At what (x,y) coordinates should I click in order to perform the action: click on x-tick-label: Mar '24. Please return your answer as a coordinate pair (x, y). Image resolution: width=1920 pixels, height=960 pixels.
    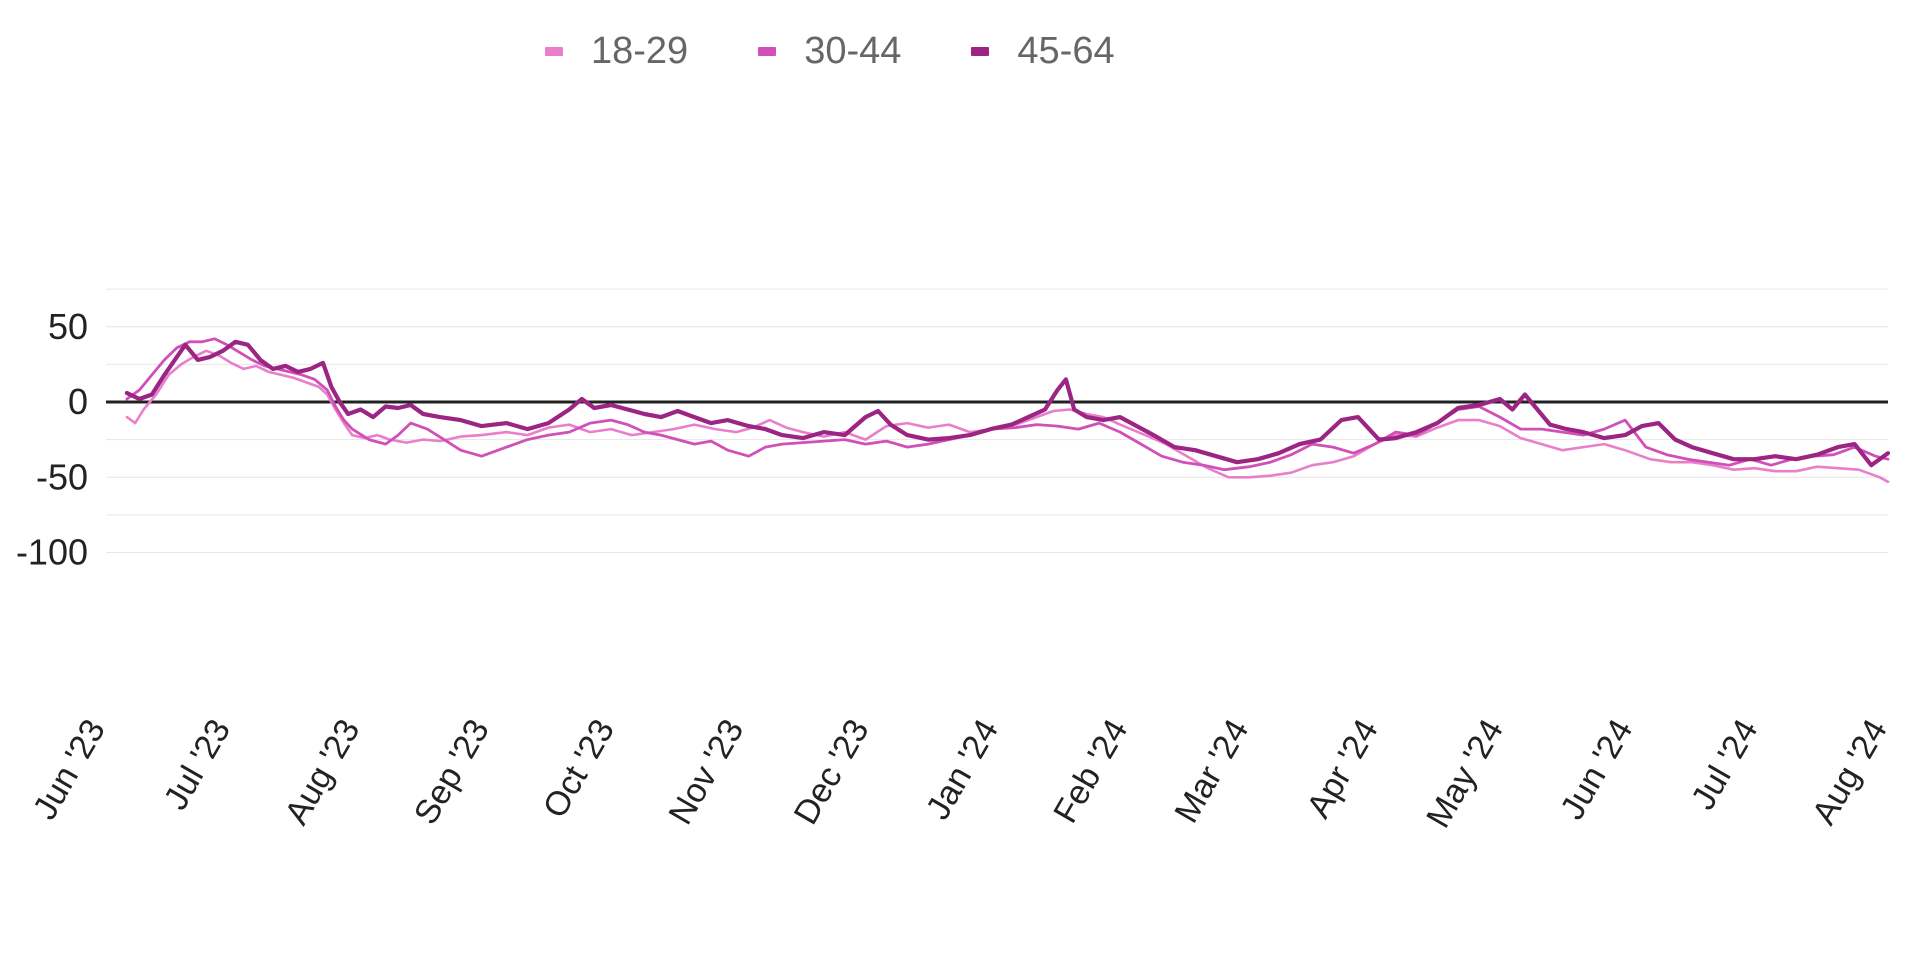
    Looking at the image, I should click on (1211, 771).